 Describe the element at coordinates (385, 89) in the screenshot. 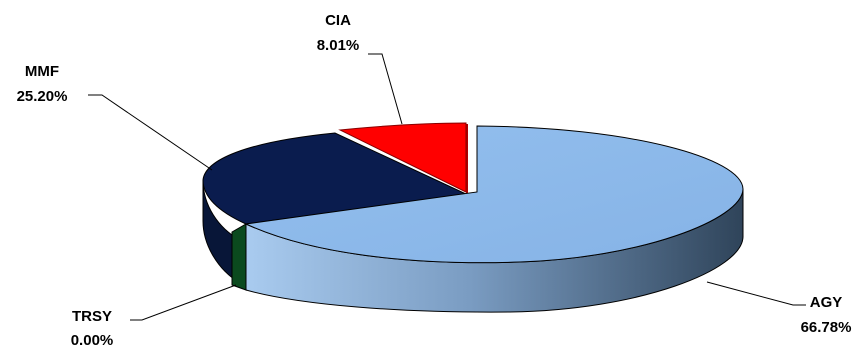

I see `leader-line-cia` at that location.